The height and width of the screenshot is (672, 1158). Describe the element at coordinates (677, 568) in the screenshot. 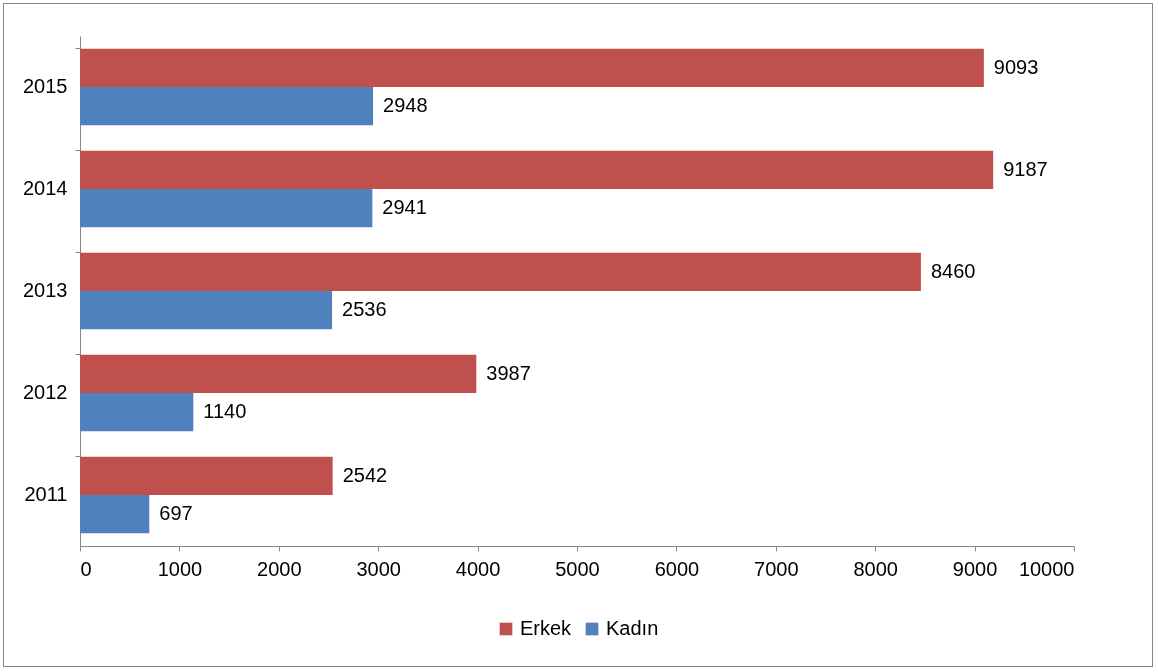

I see `x-tick-label: 6000` at that location.